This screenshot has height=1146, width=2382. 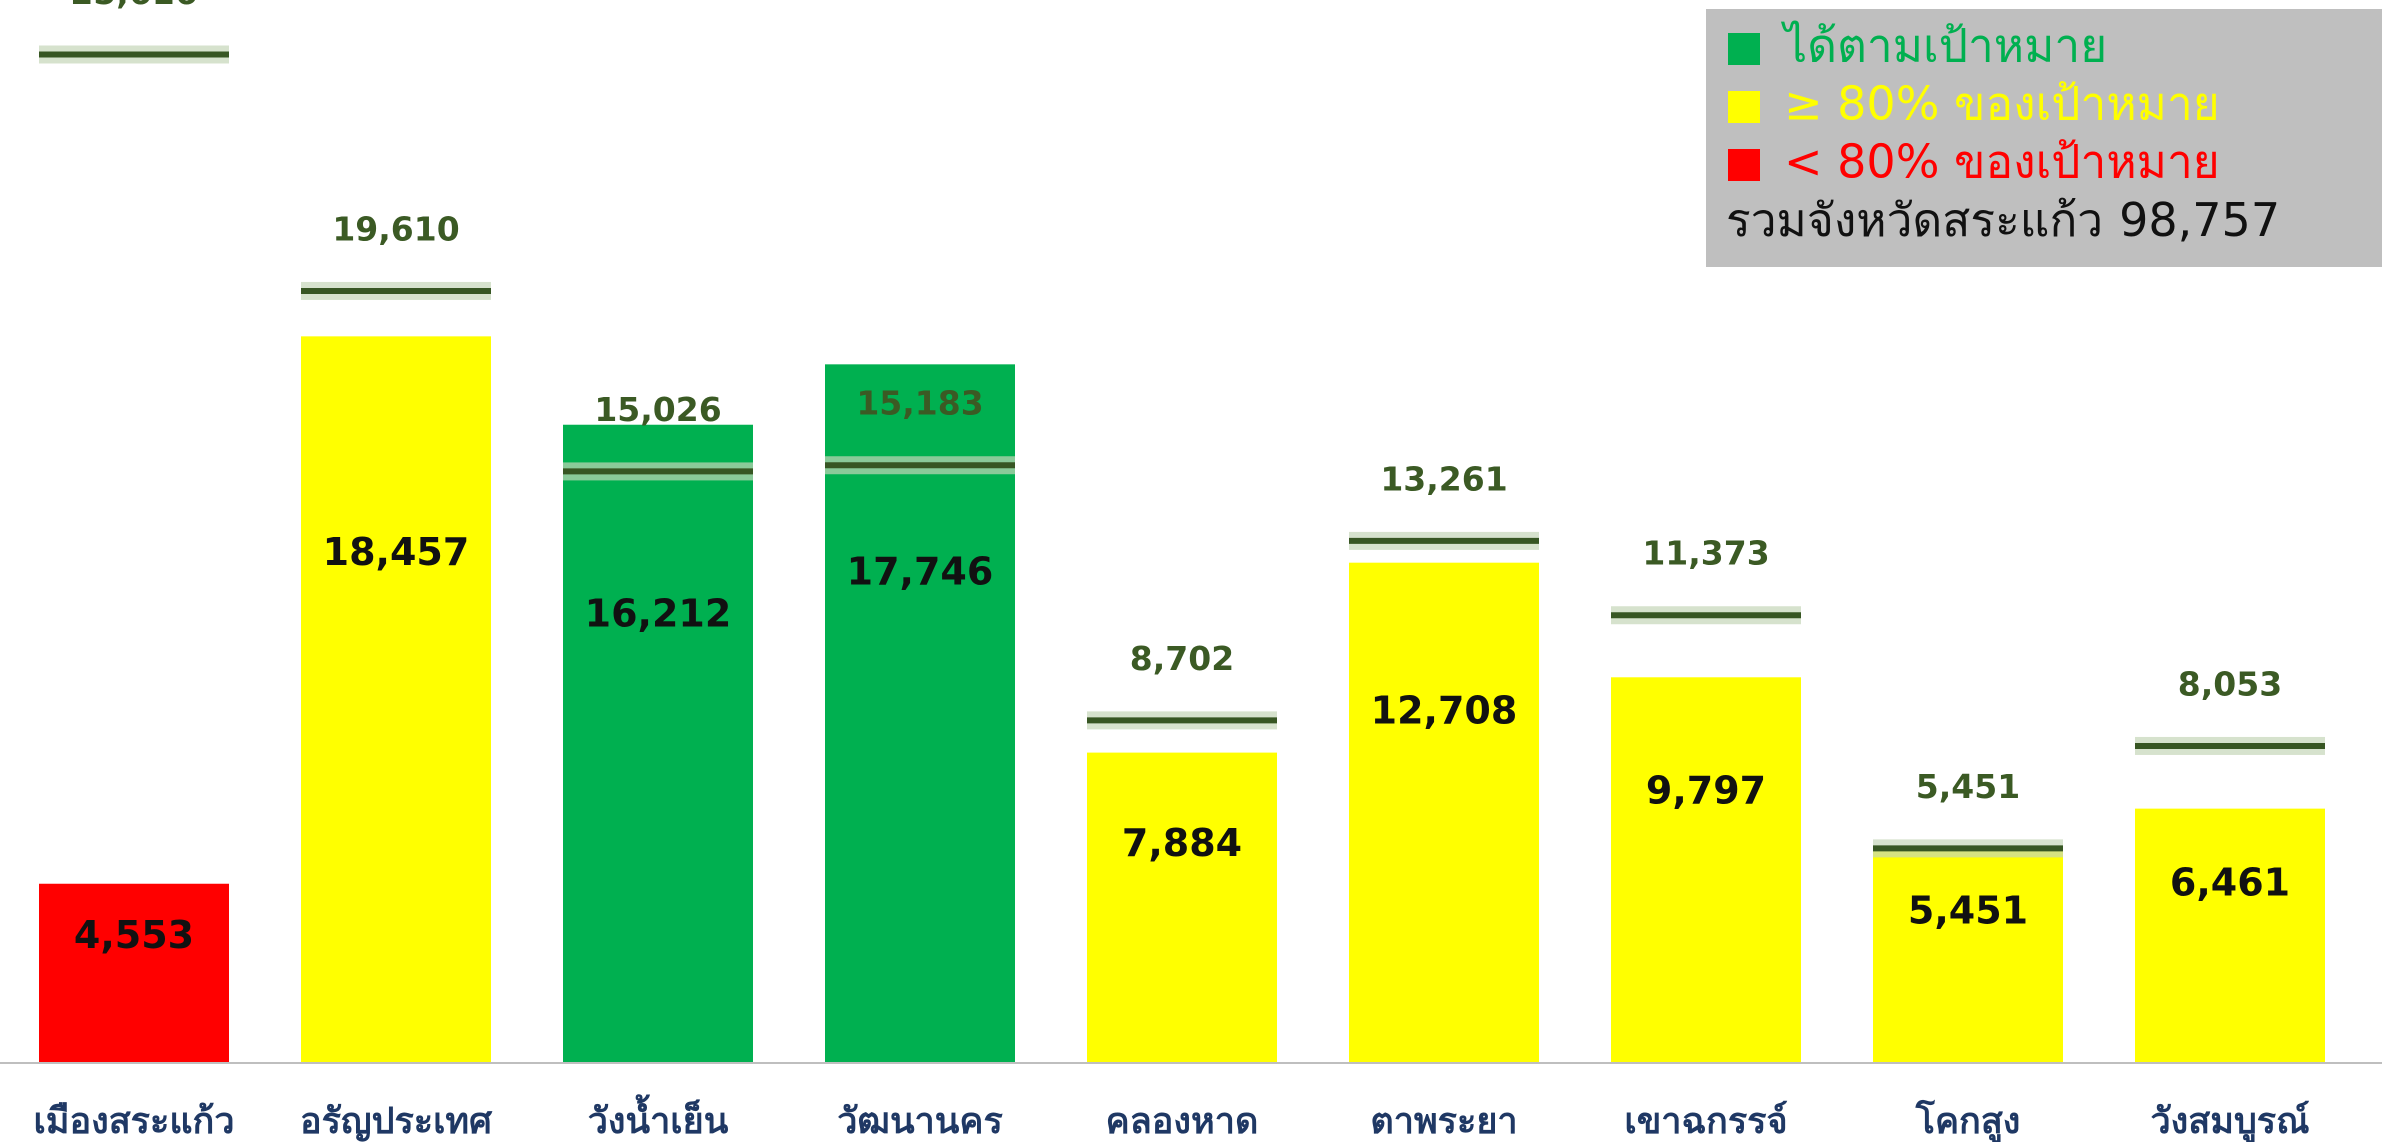 I want to click on target-label: 13,261, so click(x=1443, y=478).